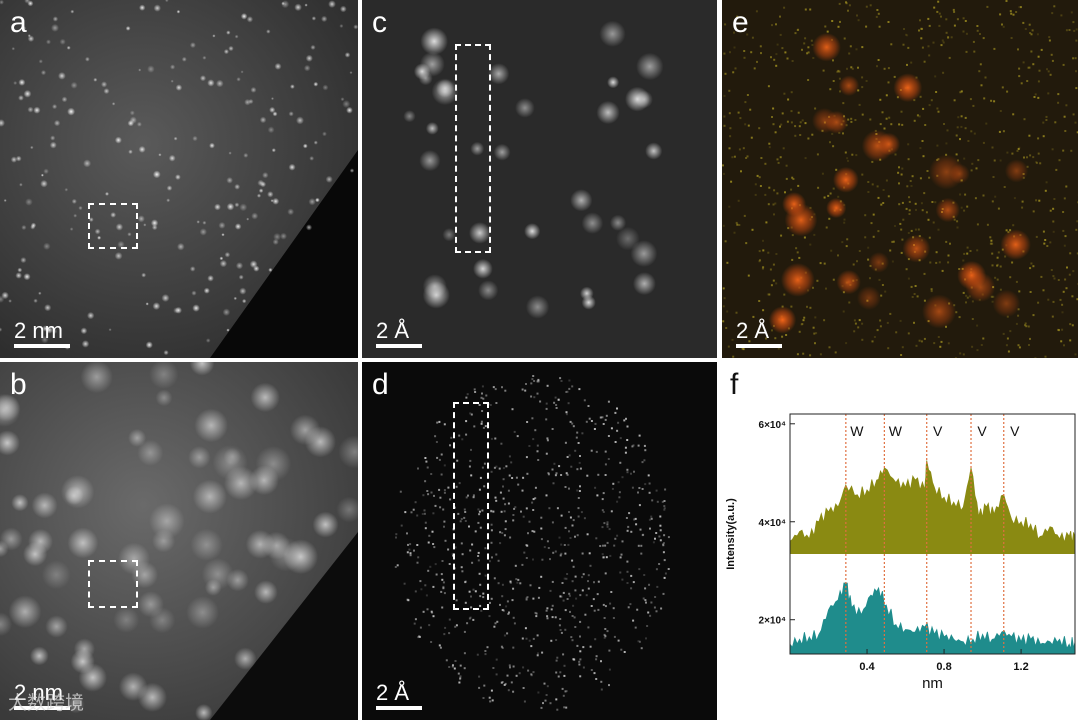  What do you see at coordinates (932, 507) in the screenshot?
I see `series-upper-area` at bounding box center [932, 507].